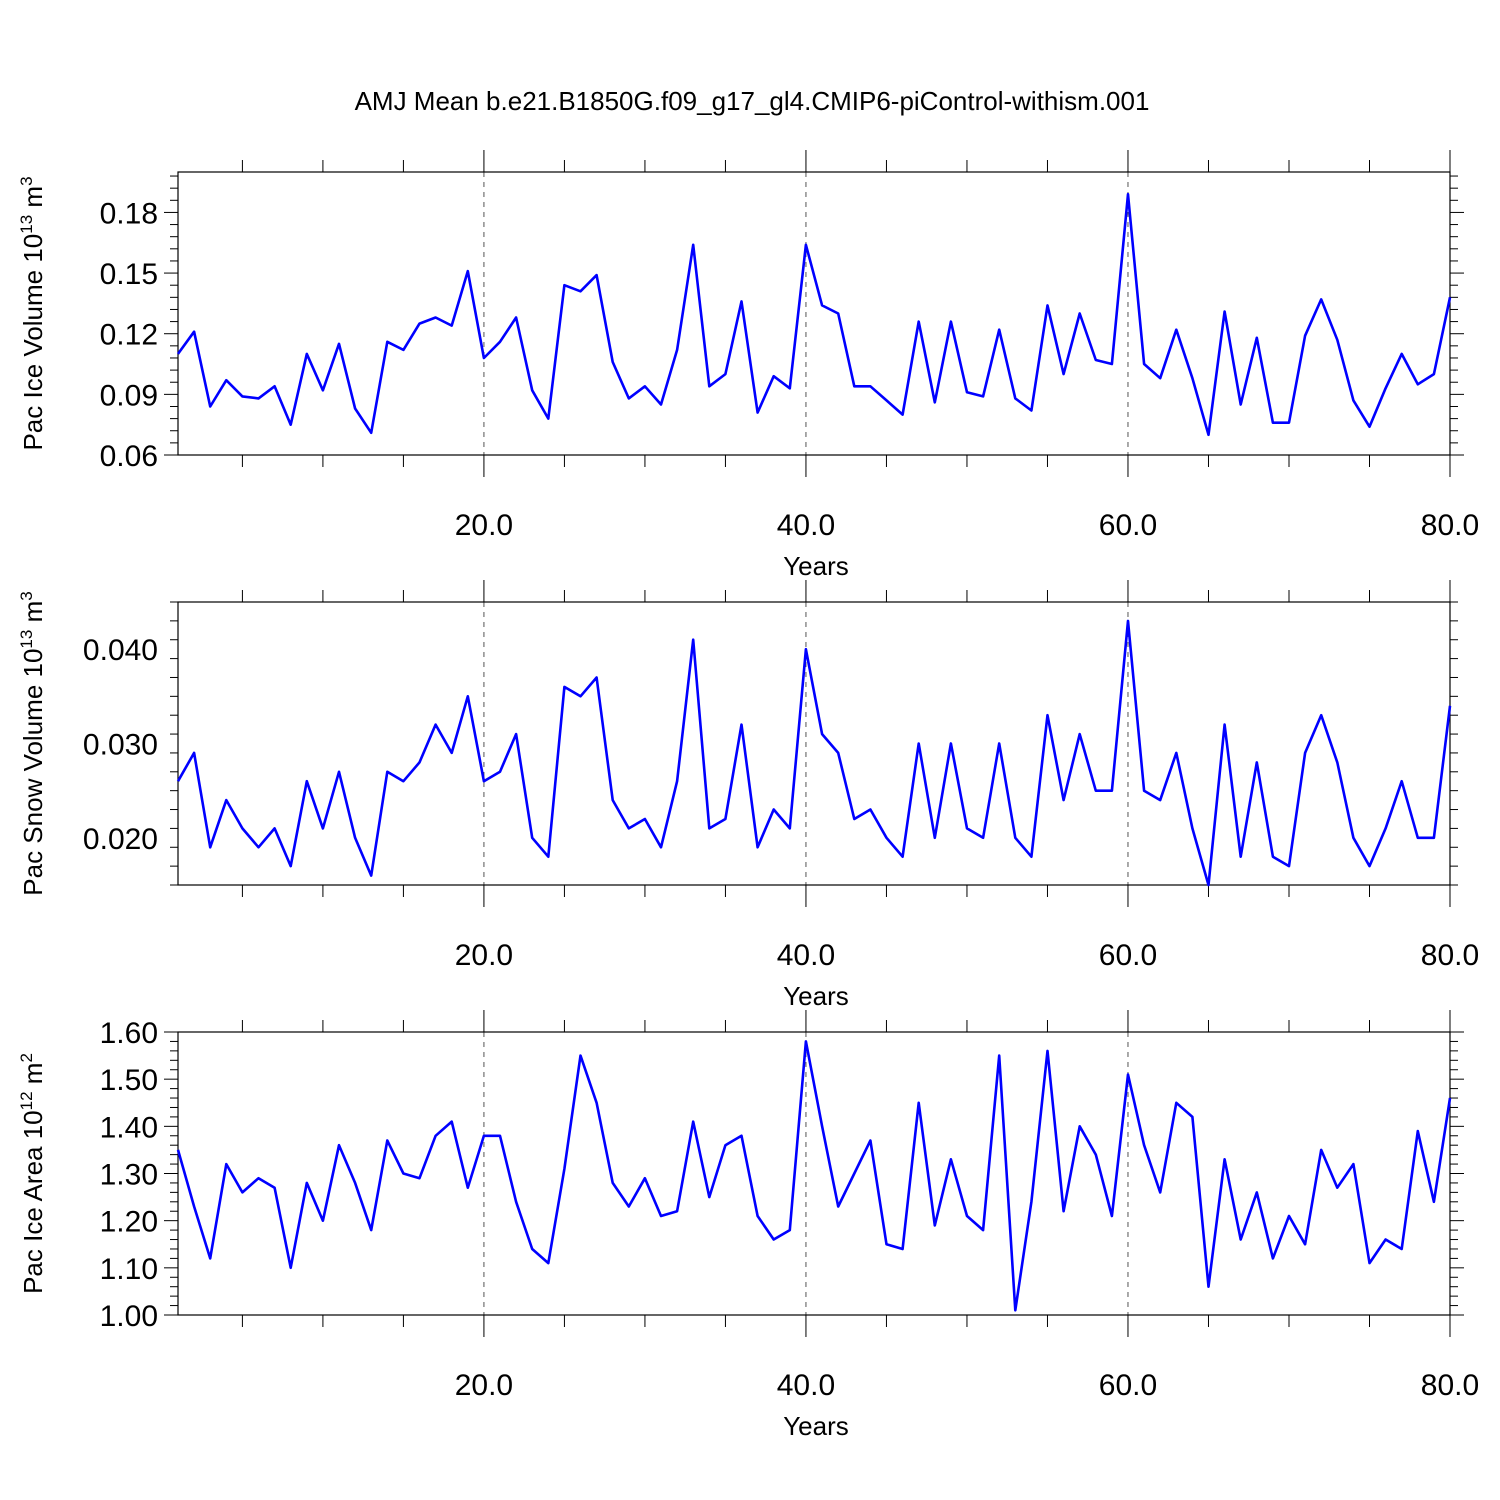 Image resolution: width=1500 pixels, height=1500 pixels. I want to click on y-tick-label: 0.12, so click(129, 335).